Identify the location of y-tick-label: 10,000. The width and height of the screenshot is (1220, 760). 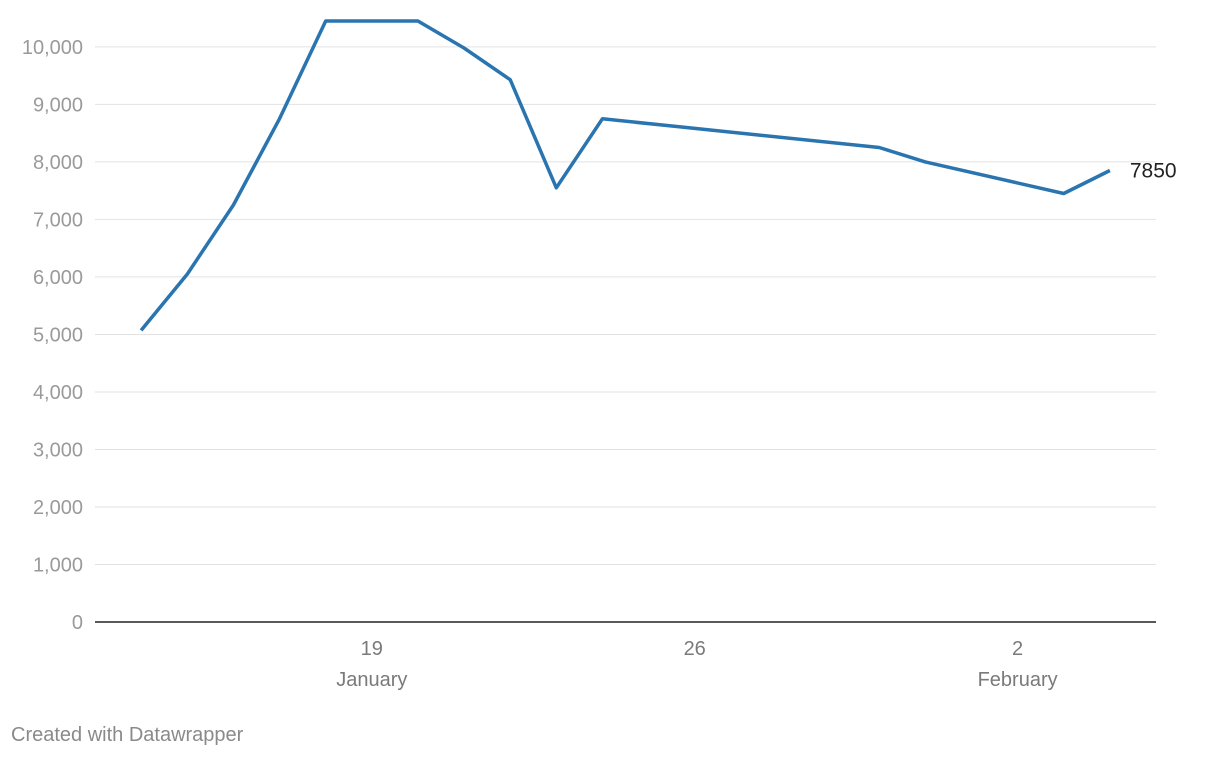
(52, 48).